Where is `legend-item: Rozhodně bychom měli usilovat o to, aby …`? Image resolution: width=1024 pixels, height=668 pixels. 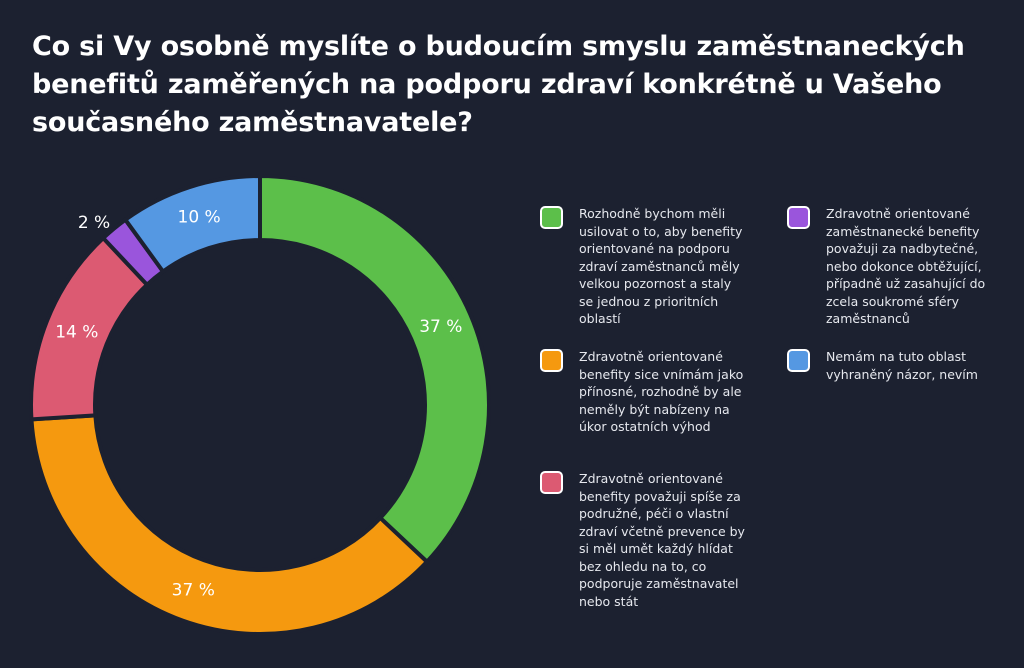
legend-item: Rozhodně bychom měli usilovat o to, aby … is located at coordinates (655, 266).